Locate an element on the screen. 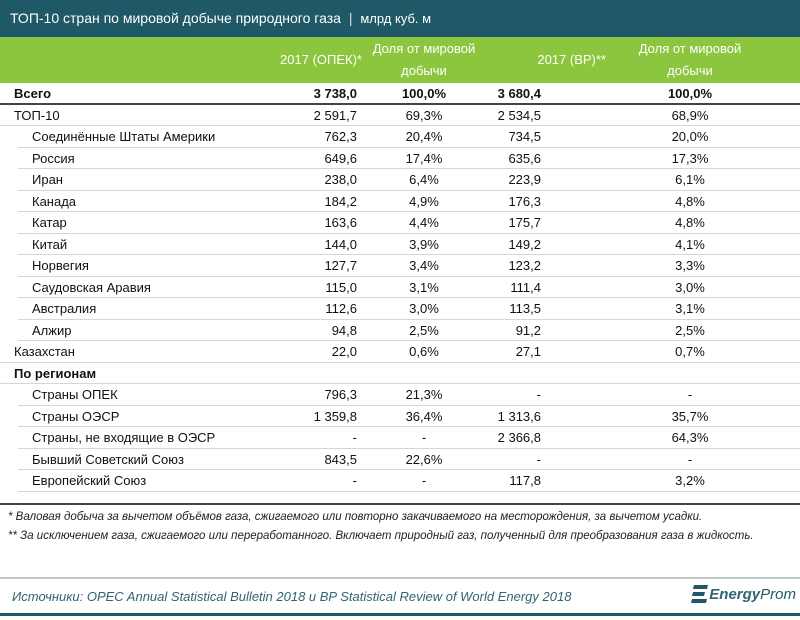 This screenshot has height=620, width=800. table-row: Всего 3 738,0 100,0% 3 680,4 100,0% is located at coordinates (400, 94).